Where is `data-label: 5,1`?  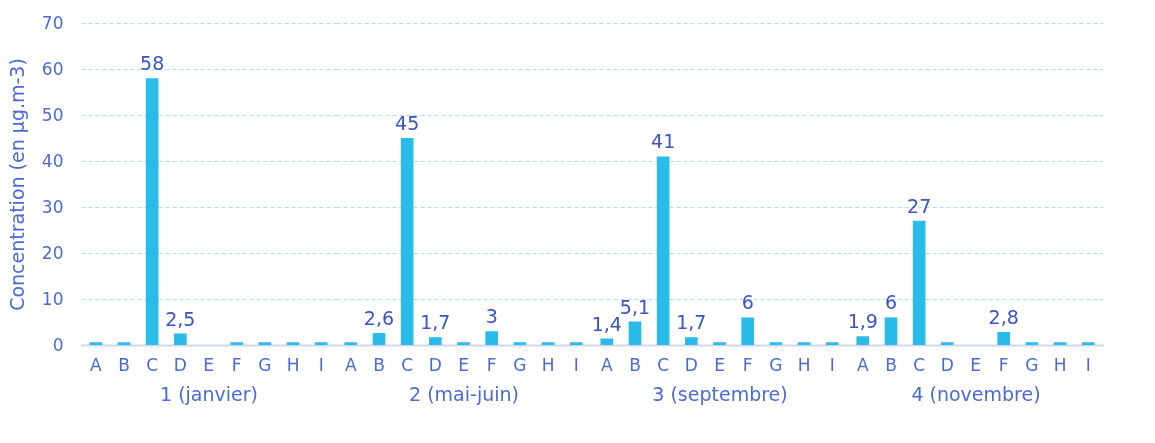
data-label: 5,1 is located at coordinates (635, 306).